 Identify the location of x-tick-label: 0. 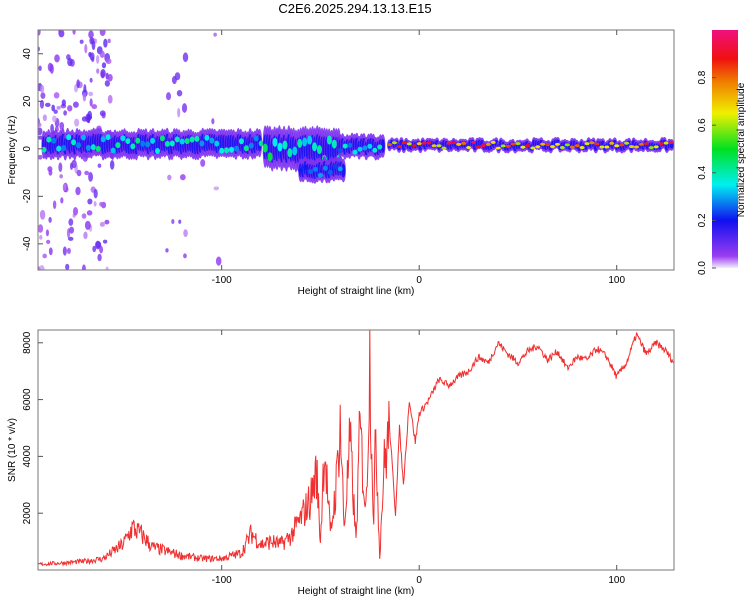
(419, 280).